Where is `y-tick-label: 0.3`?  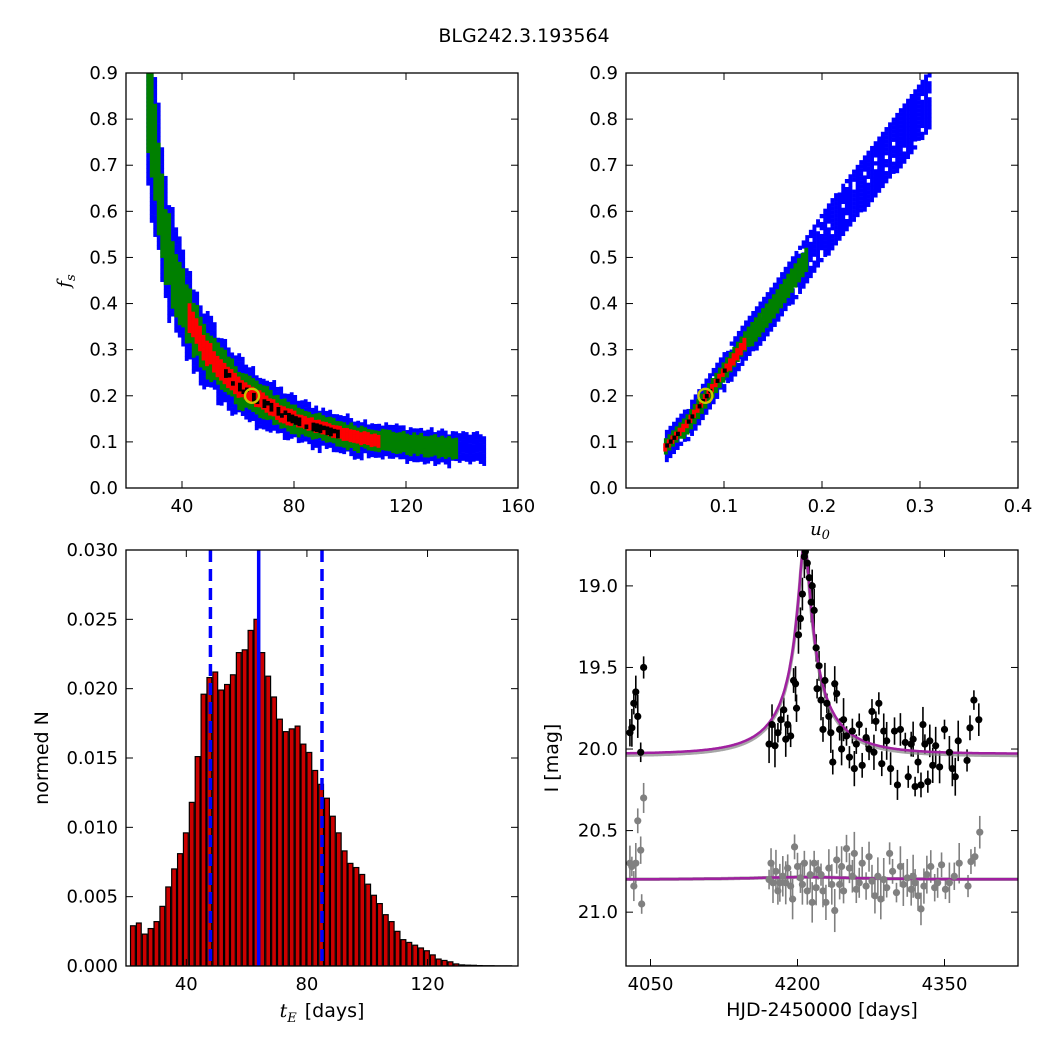
y-tick-label: 0.3 is located at coordinates (603, 350).